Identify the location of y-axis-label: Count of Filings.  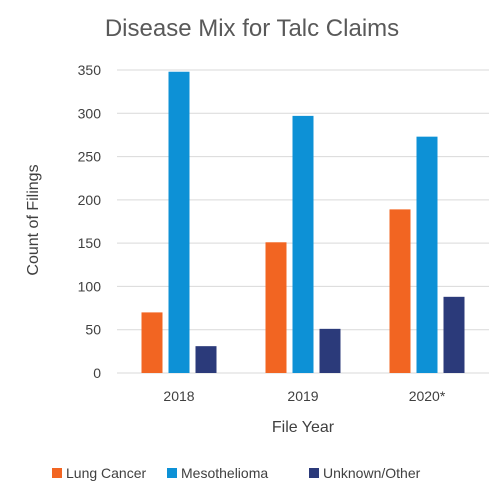
(33, 219).